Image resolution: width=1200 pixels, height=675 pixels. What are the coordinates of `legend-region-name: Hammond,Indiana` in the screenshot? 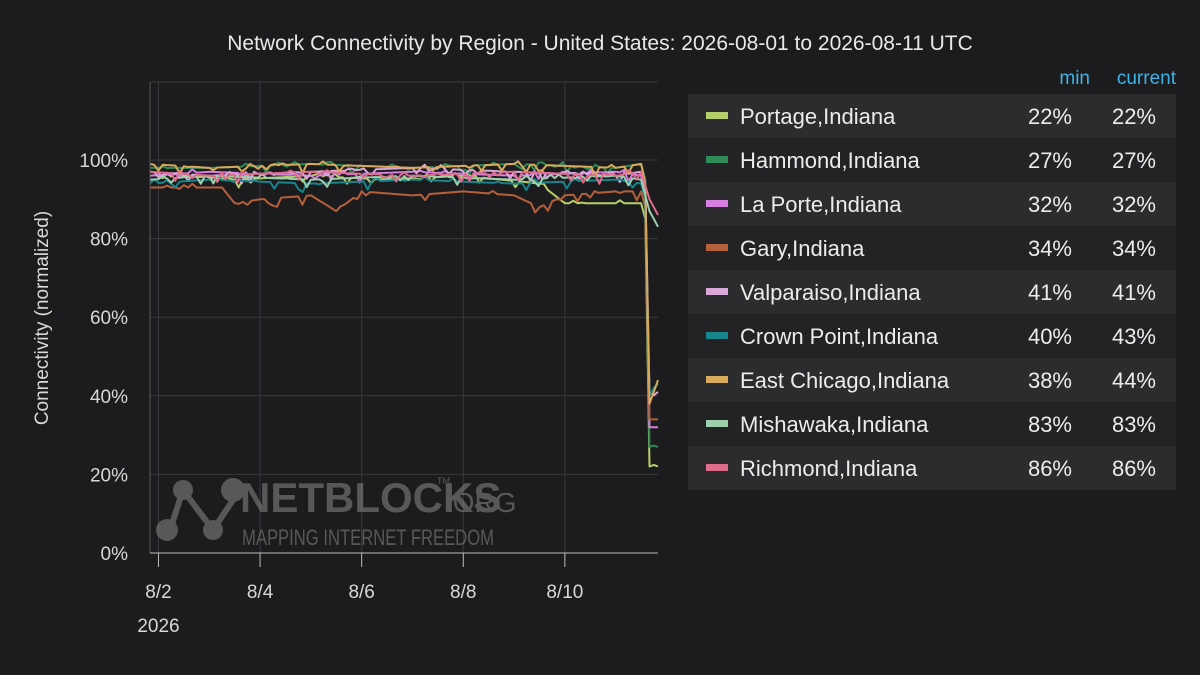 It's located at (830, 160).